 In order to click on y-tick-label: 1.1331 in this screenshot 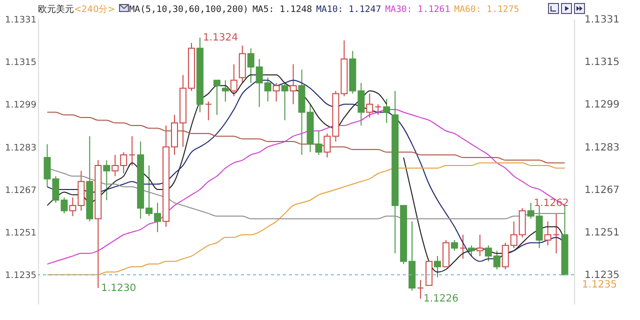, I will do `click(20, 21)`.